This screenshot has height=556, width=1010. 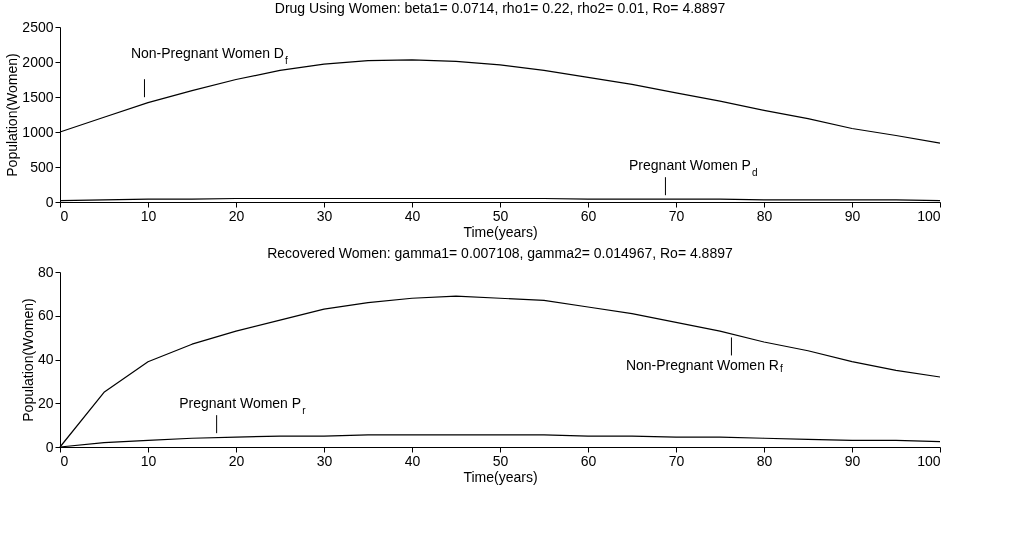 I want to click on y-tick-label: 20, so click(x=45, y=402).